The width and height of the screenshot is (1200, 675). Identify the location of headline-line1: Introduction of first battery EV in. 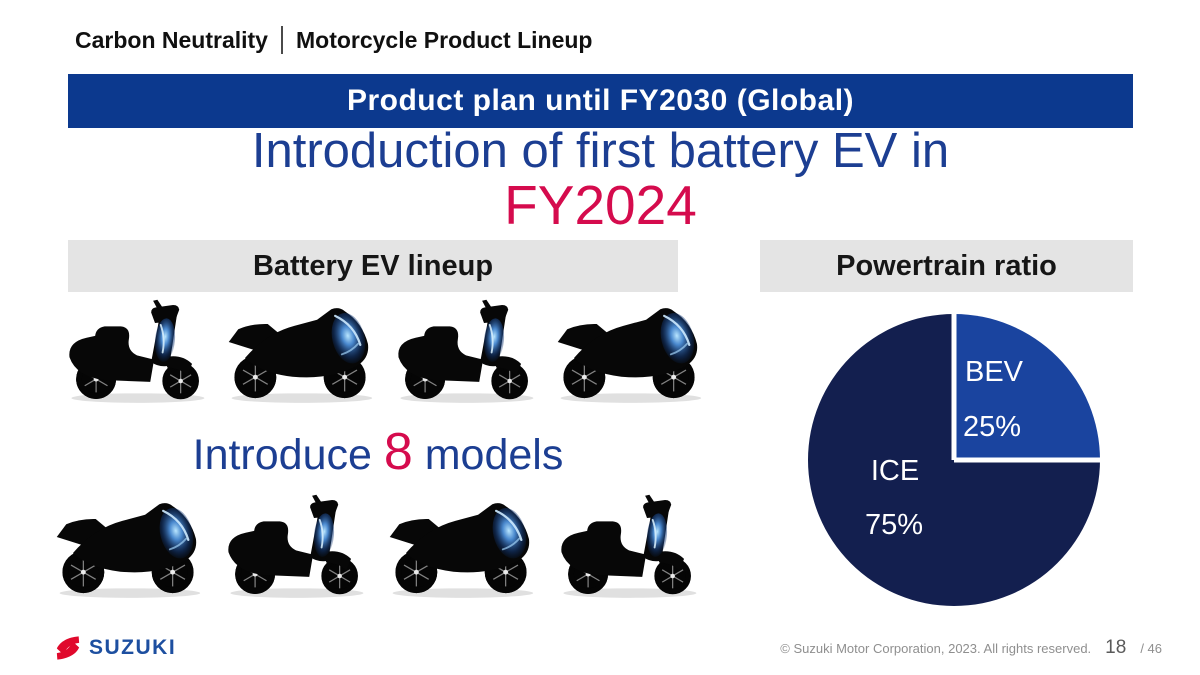
(600, 151).